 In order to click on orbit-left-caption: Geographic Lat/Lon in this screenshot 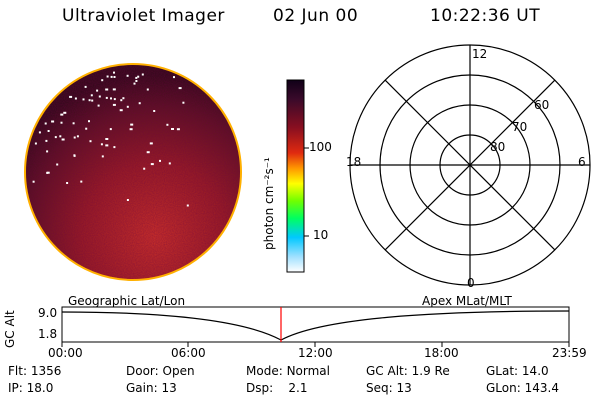, I will do `click(127, 301)`.